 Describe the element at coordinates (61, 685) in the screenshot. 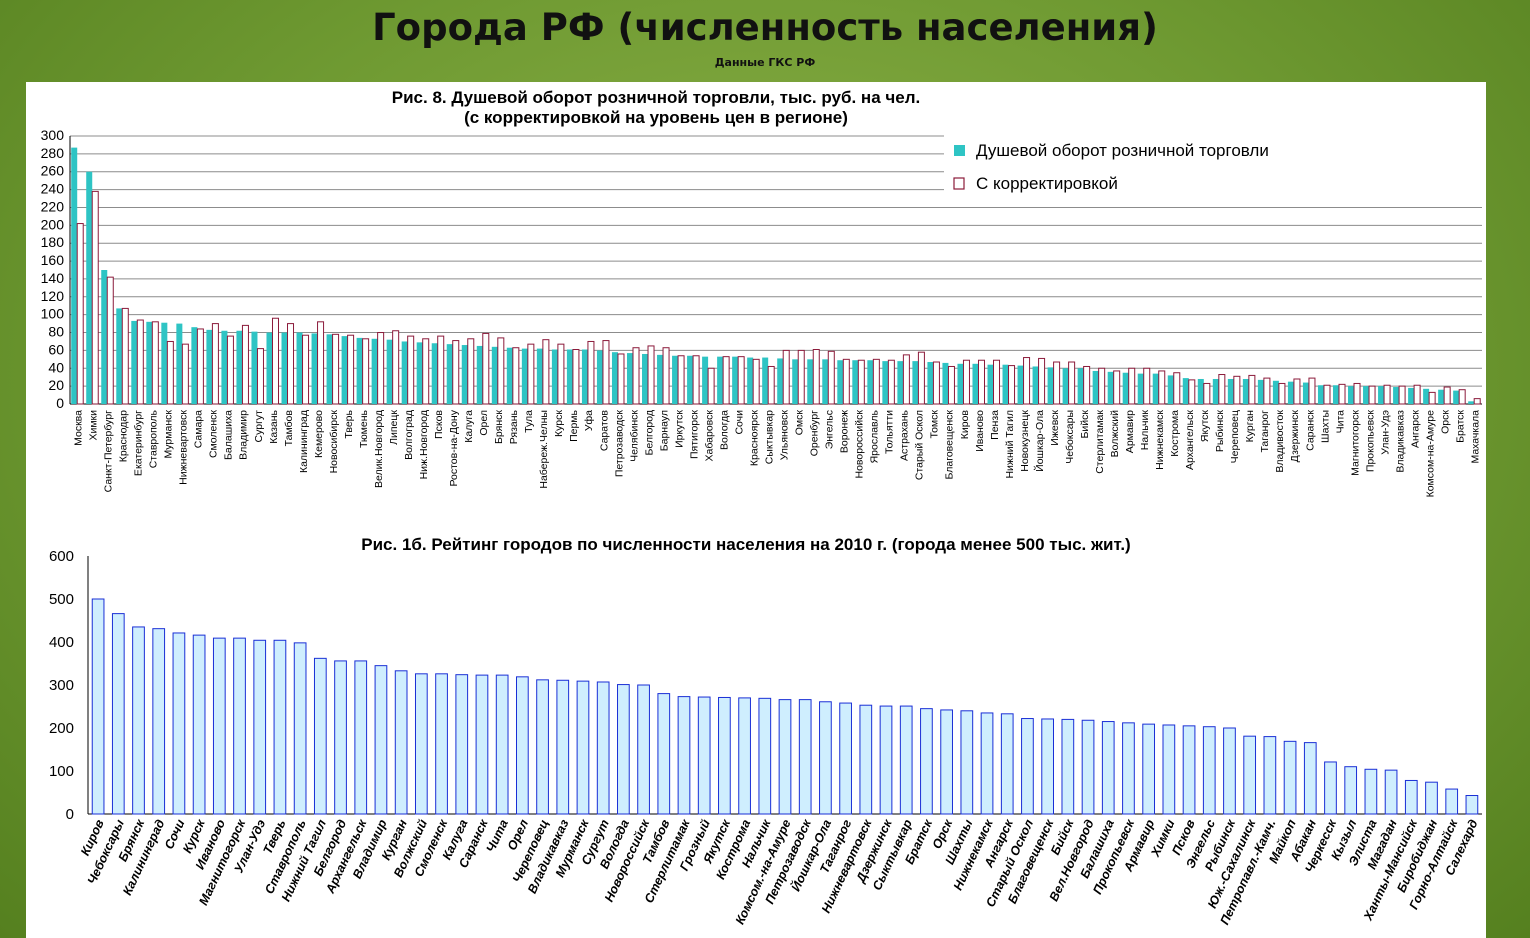

I see `chart2-y-tick-label: 300` at that location.